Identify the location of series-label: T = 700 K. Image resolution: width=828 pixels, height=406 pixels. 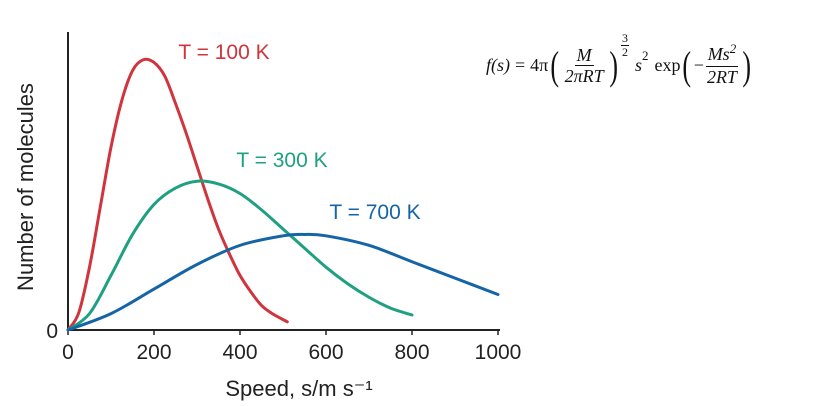
(374, 212).